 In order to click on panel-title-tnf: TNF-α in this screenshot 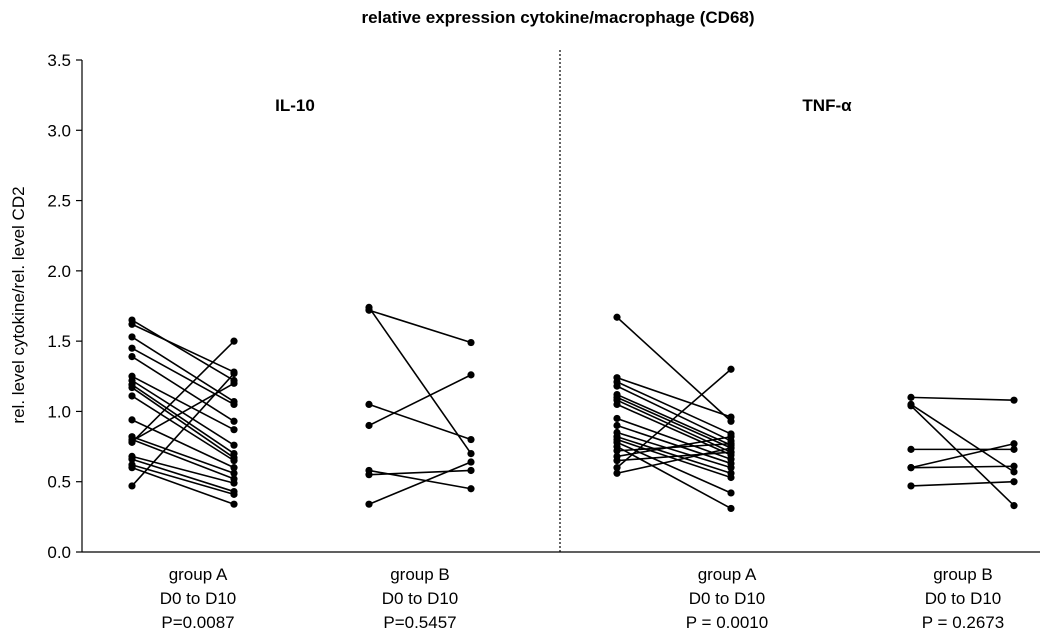, I will do `click(827, 105)`.